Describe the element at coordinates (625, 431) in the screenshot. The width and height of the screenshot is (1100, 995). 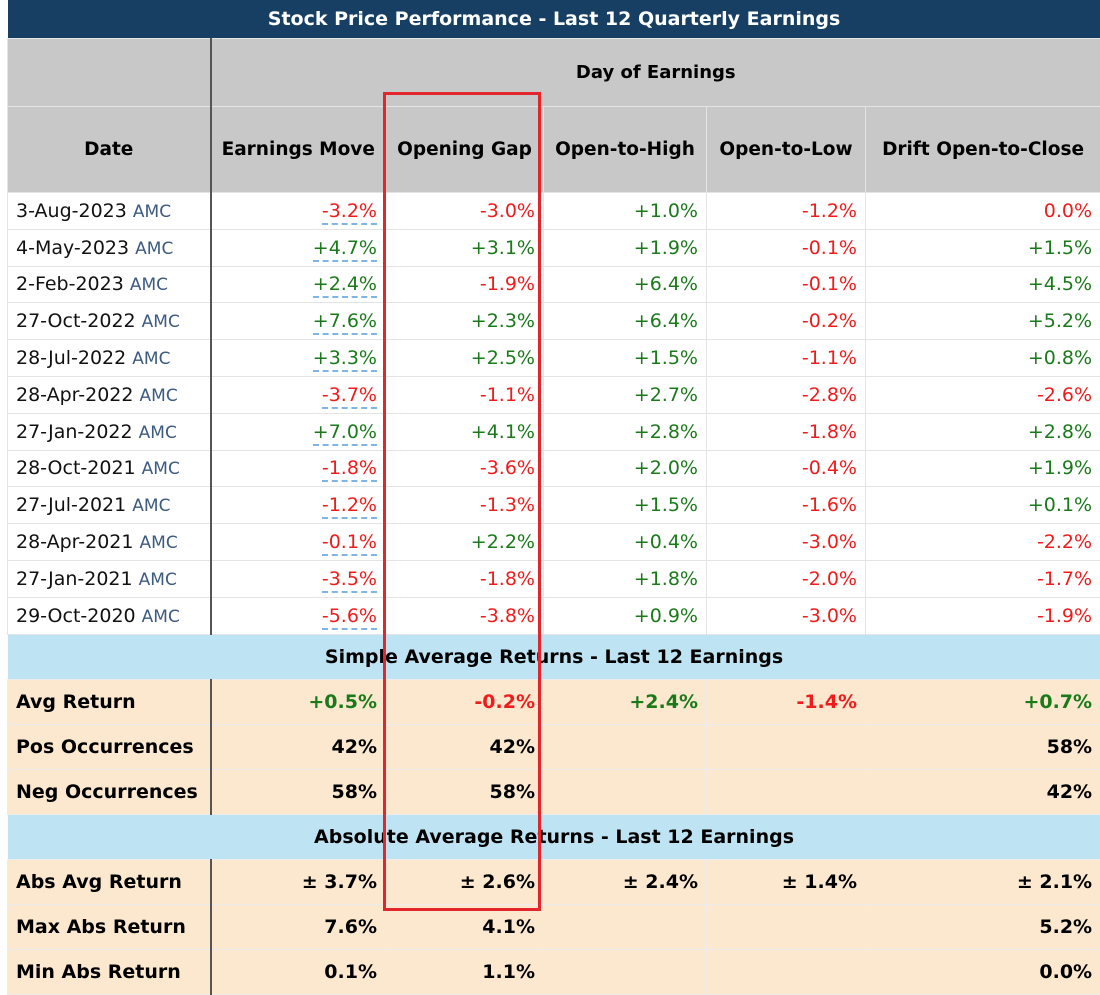
I see `open-to-high-cell: +2.8%` at that location.